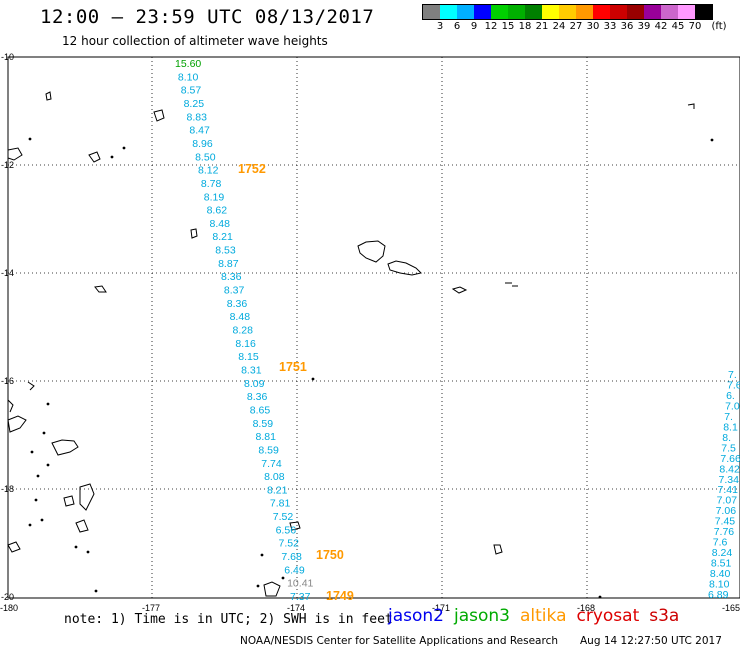 This screenshot has width=740, height=650. What do you see at coordinates (586, 608) in the screenshot?
I see `lon-tick: -168` at bounding box center [586, 608].